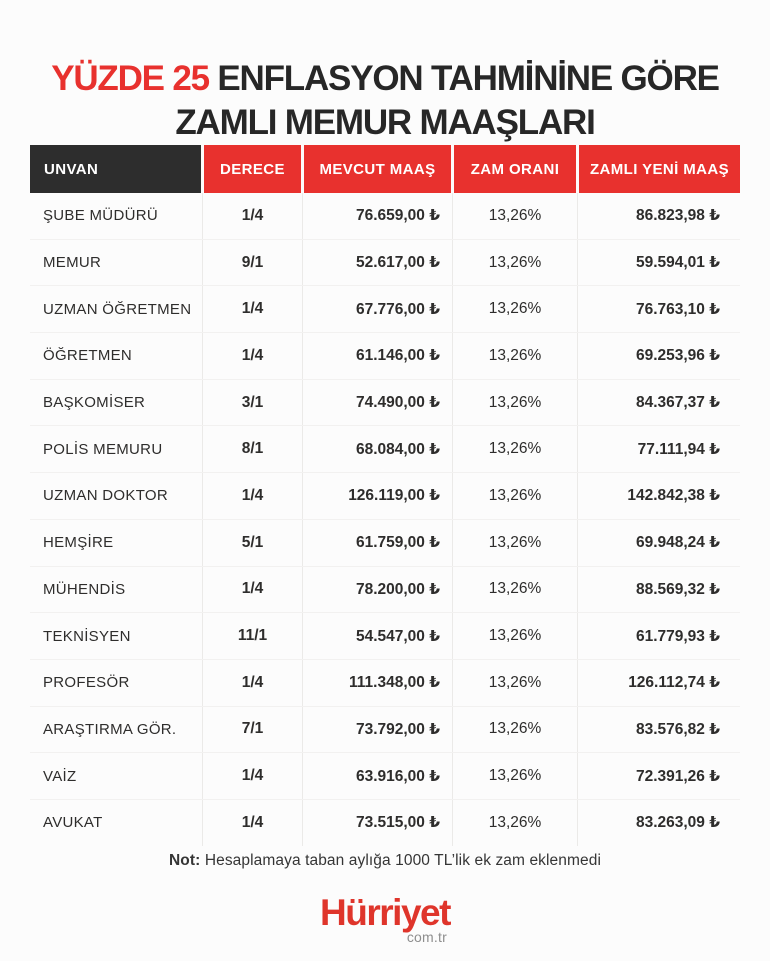 This screenshot has width=770, height=961. Describe the element at coordinates (426, 937) in the screenshot. I see `logo-domain: com.tr` at that location.